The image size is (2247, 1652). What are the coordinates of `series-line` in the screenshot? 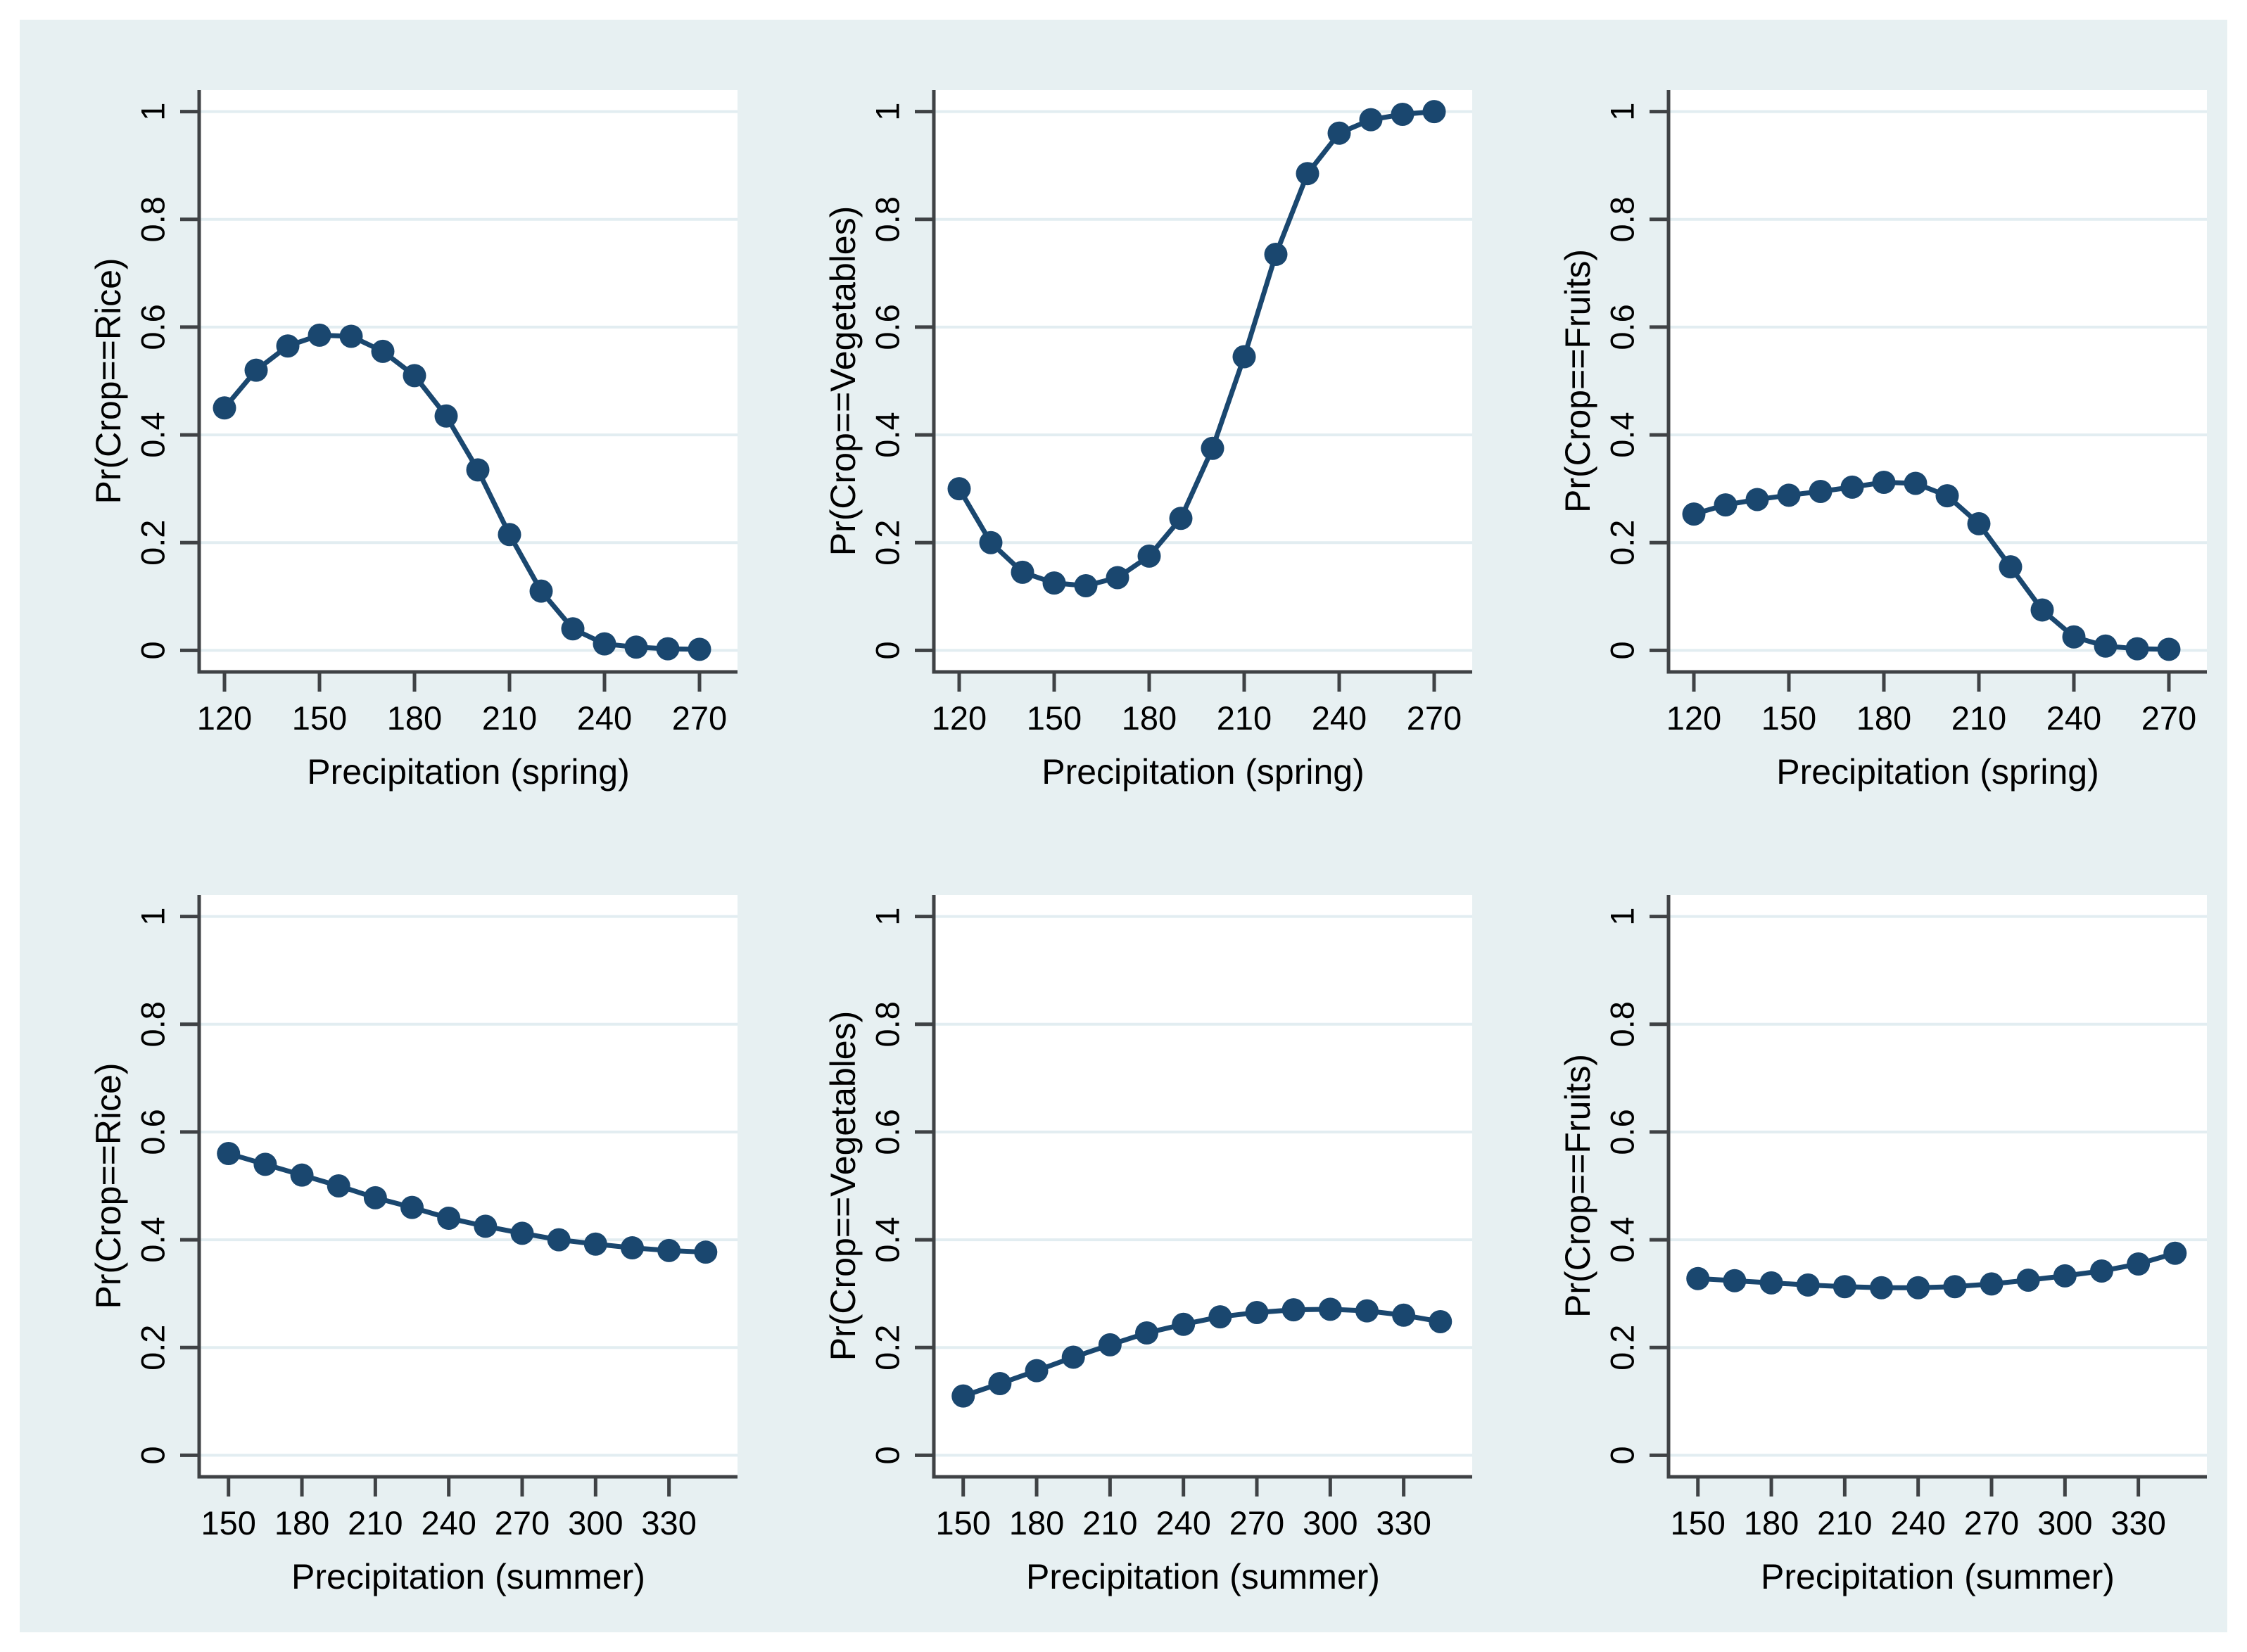 It's located at (1931, 565).